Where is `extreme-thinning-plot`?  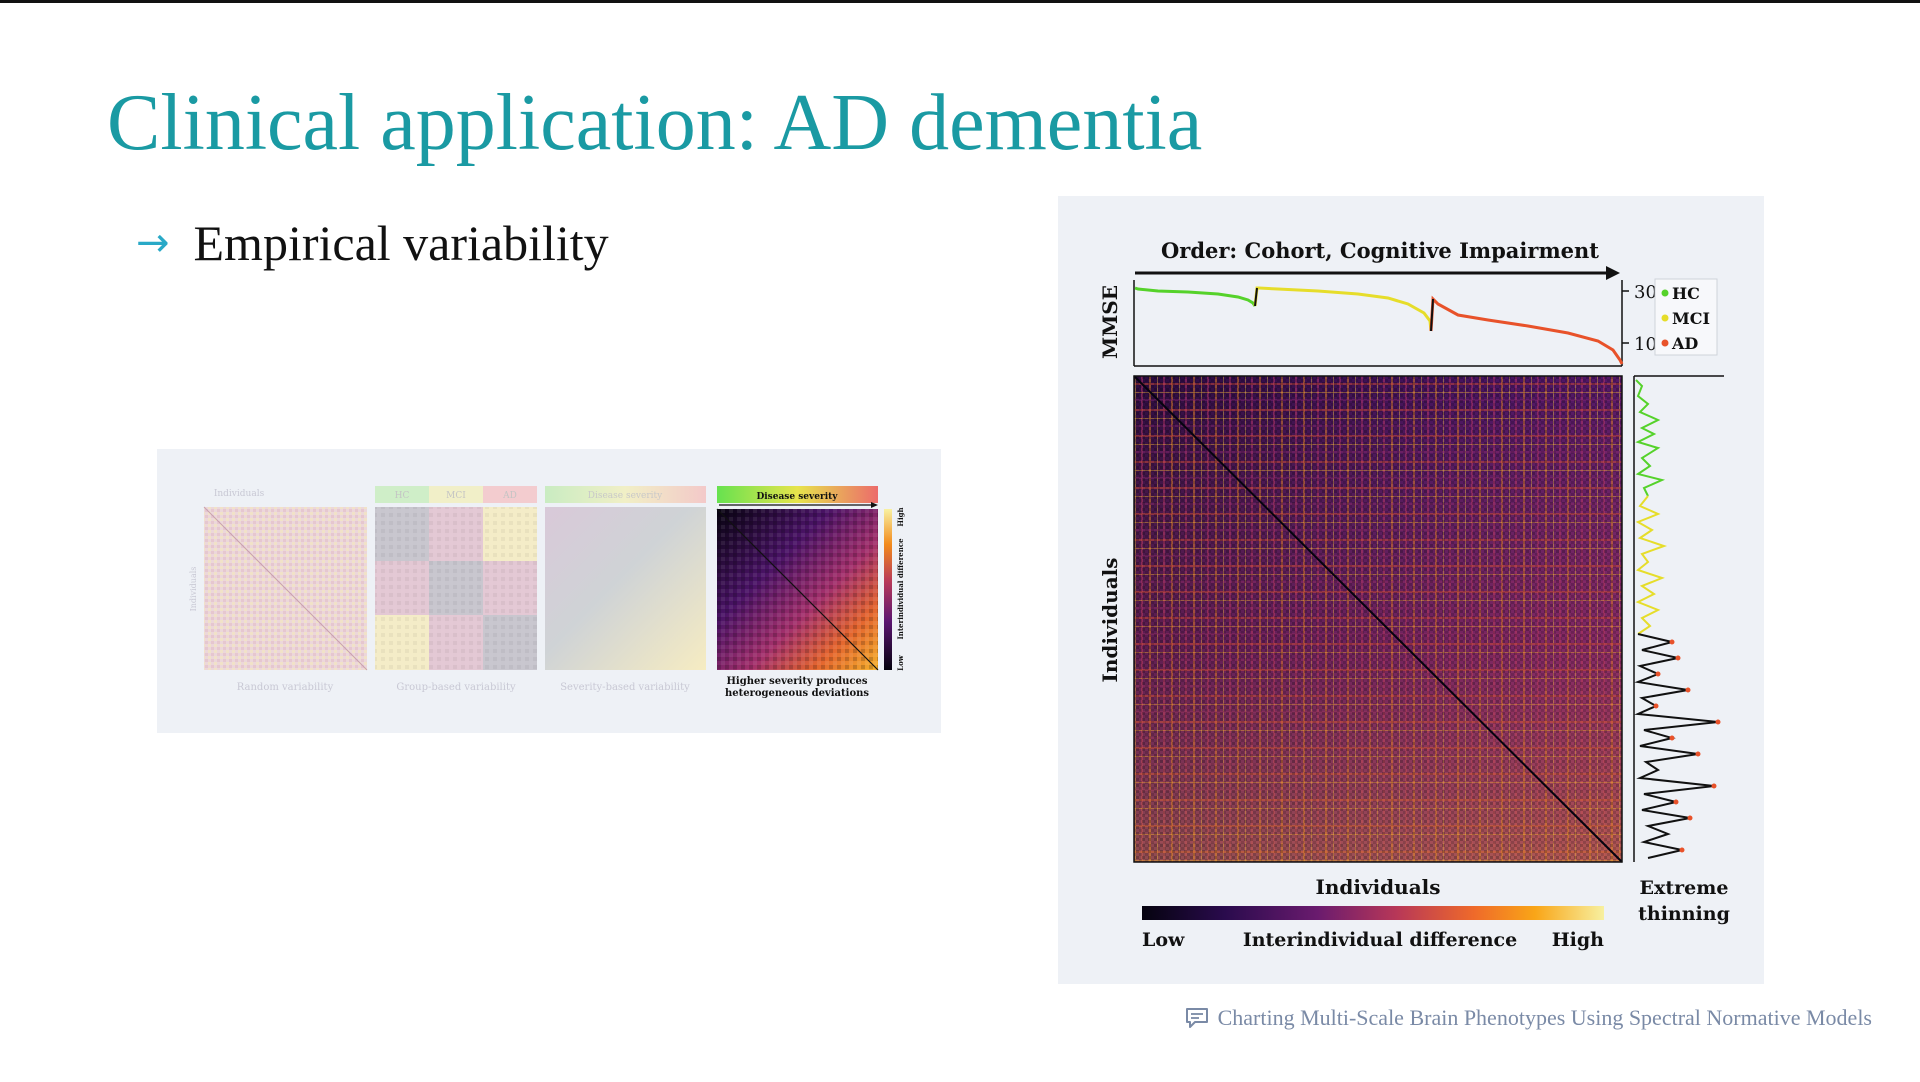
extreme-thinning-plot is located at coordinates (1678, 618).